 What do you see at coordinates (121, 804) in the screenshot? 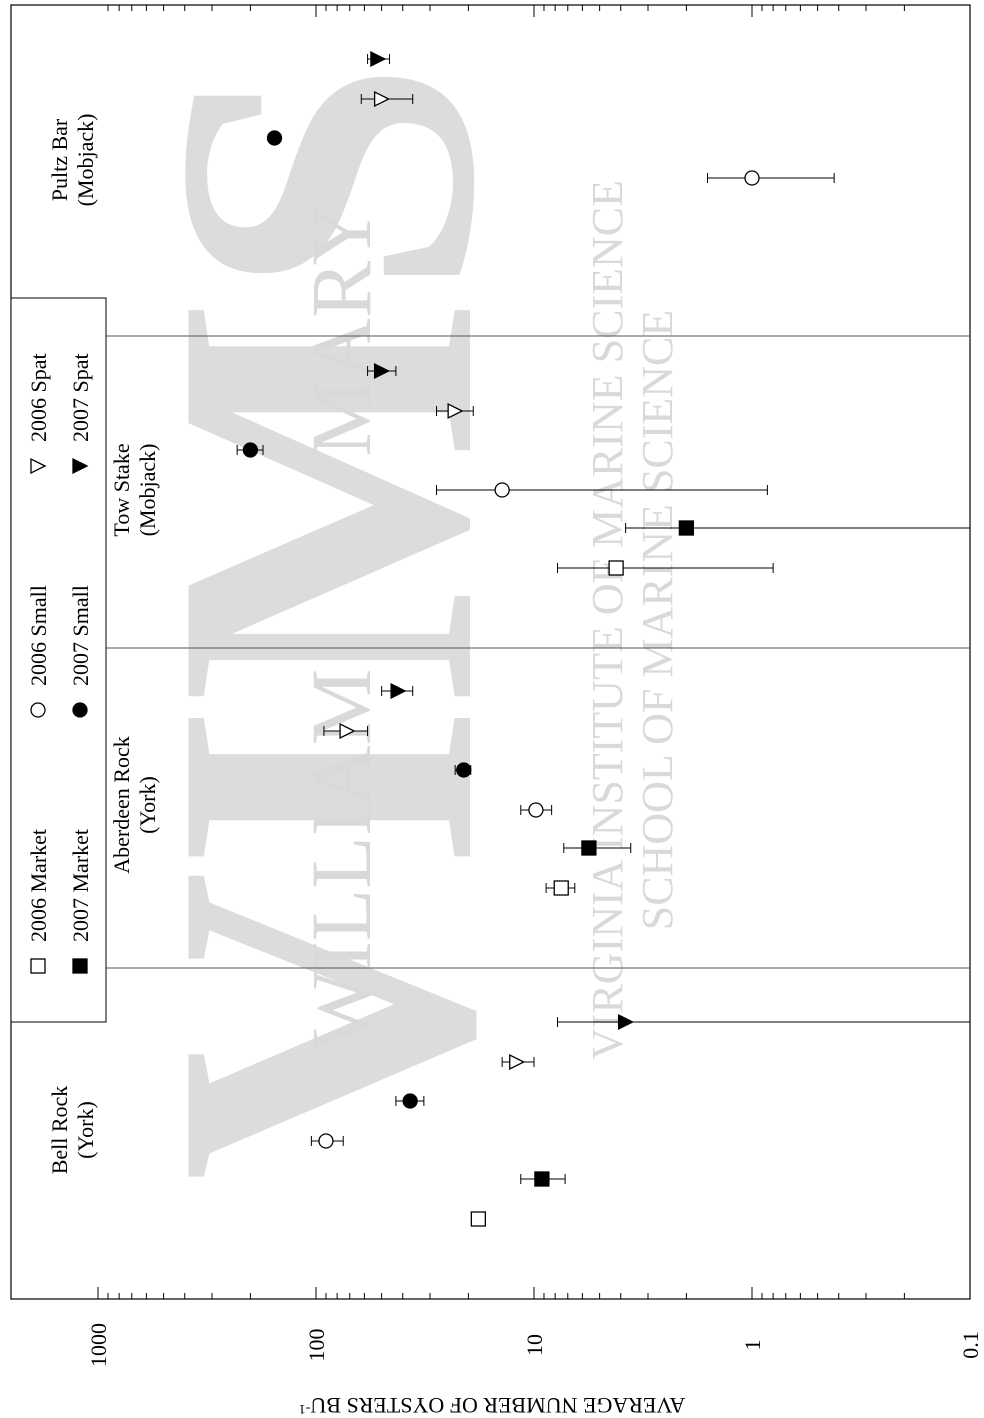
I see `site-label-line1: Aberdeen Rock` at bounding box center [121, 804].